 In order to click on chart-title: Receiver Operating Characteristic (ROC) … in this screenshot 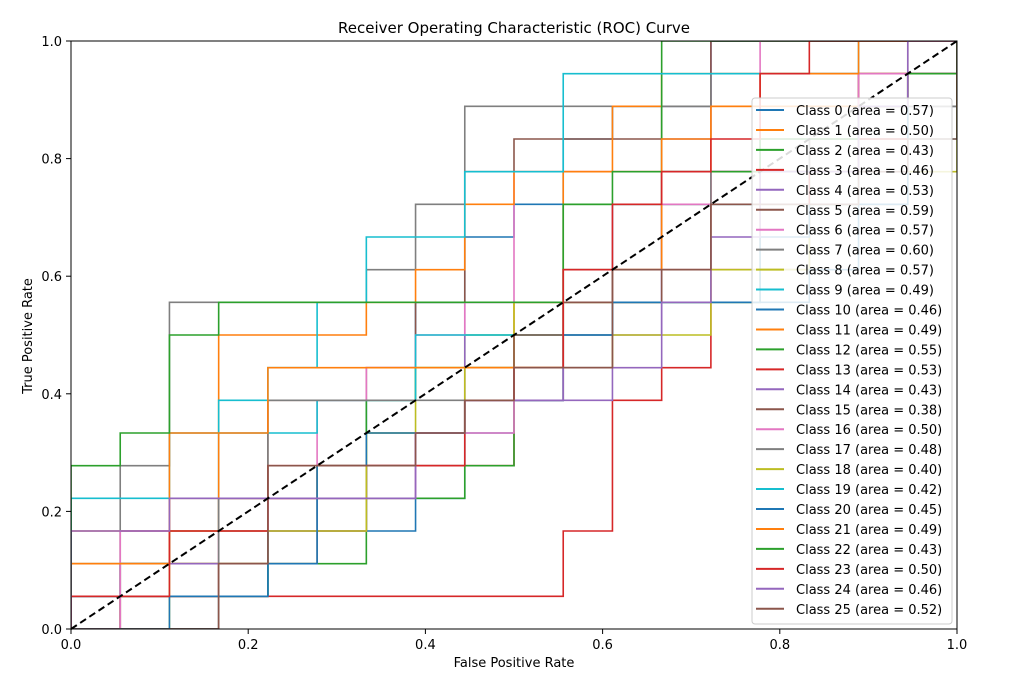, I will do `click(514, 28)`.